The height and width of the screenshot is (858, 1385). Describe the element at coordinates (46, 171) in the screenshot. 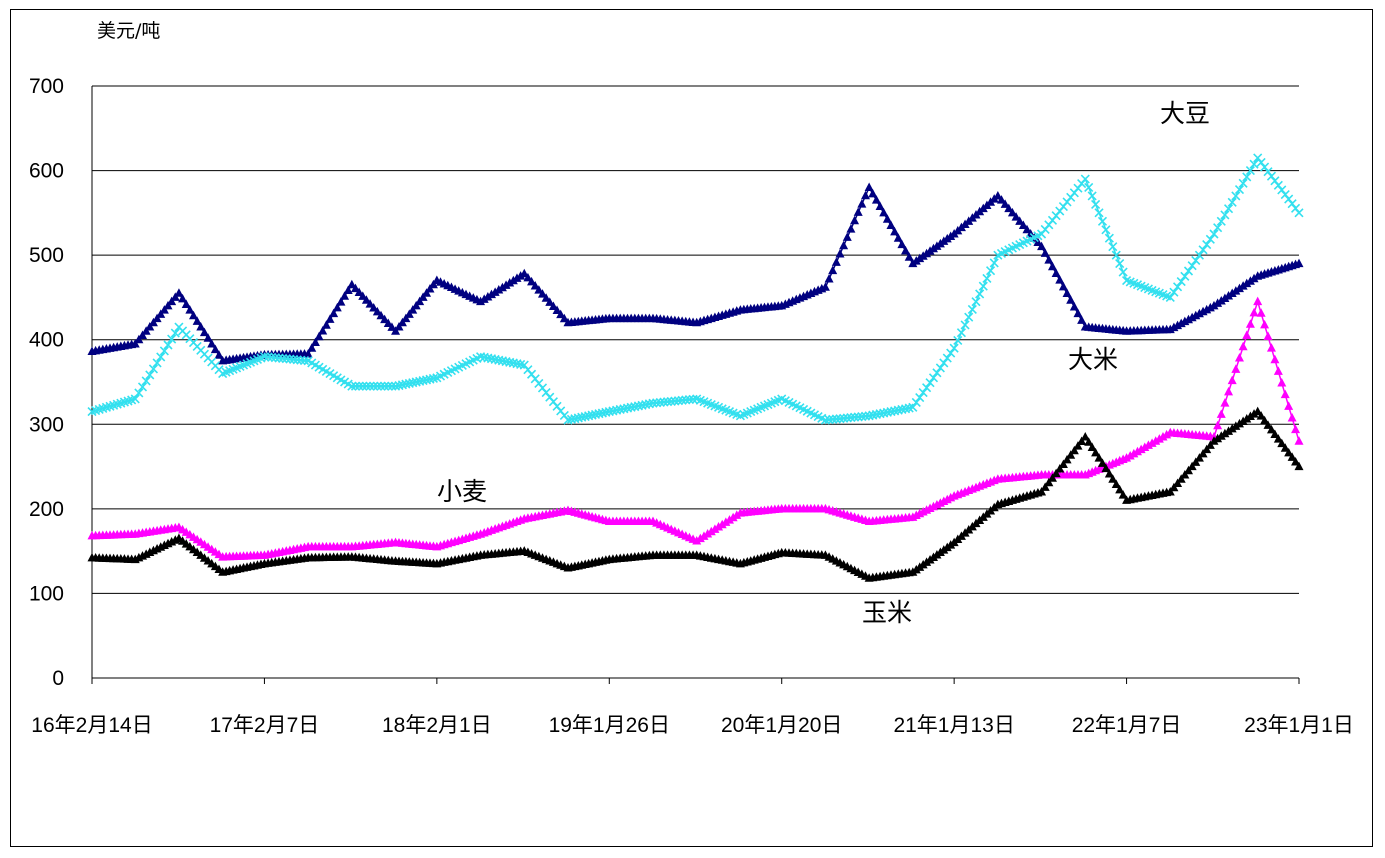

I see `y-tick-label-600: 600` at that location.